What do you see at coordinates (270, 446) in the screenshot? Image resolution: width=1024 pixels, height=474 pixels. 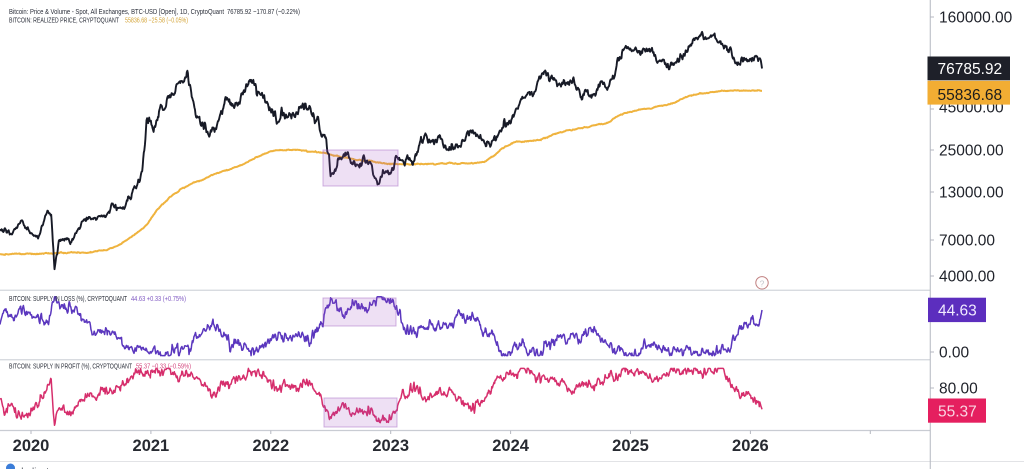 I see `svg-text: 2022` at bounding box center [270, 446].